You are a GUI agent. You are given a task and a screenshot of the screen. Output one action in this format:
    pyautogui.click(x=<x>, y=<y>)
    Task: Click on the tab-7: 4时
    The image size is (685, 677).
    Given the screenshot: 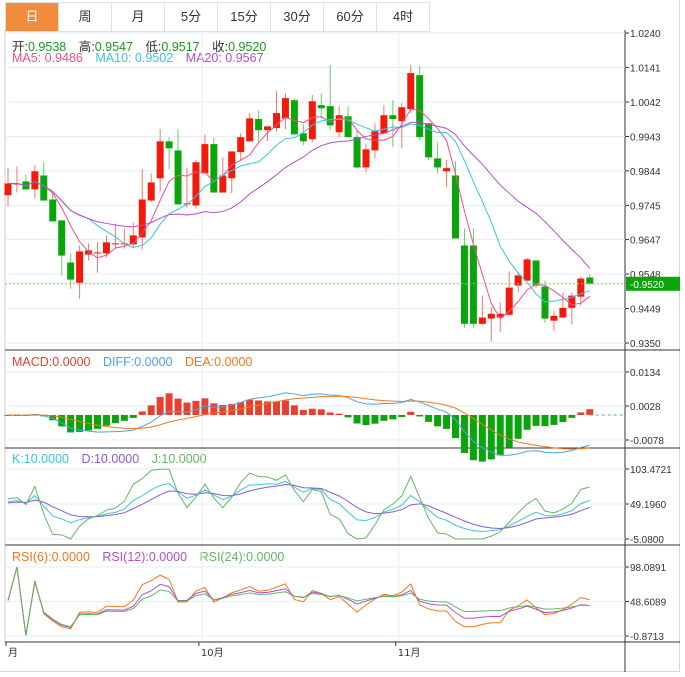 What is the action you would take?
    pyautogui.click(x=403, y=17)
    